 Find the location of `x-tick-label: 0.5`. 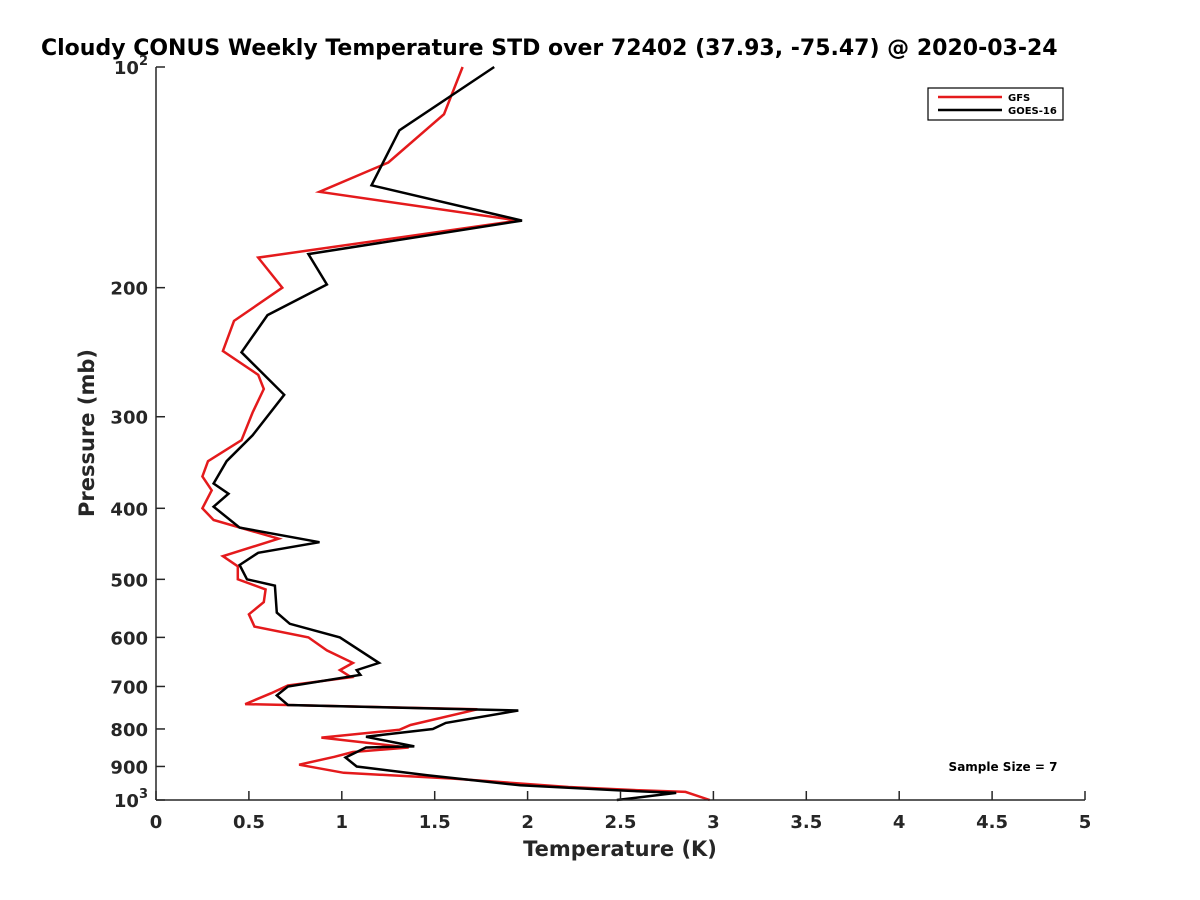

x-tick-label: 0.5 is located at coordinates (249, 822).